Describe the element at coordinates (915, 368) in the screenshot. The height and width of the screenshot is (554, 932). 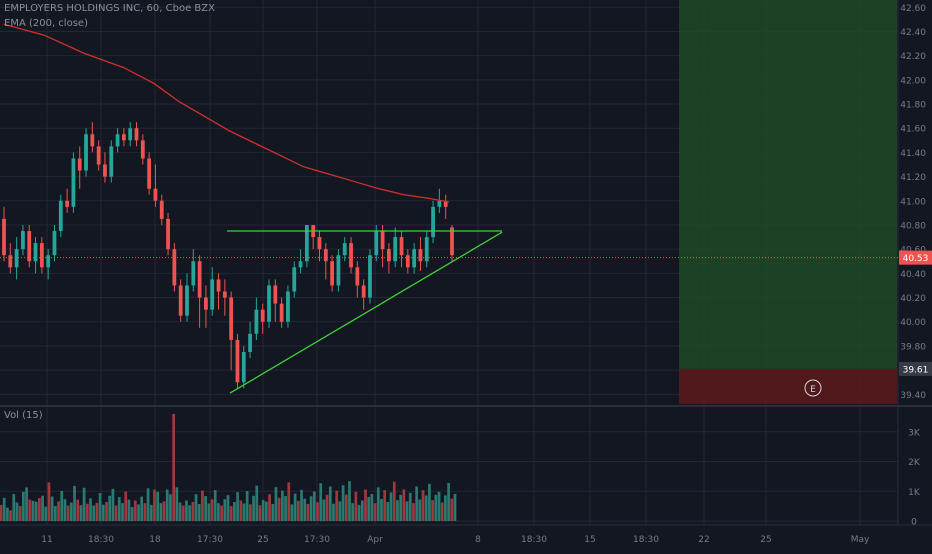
I see `stop-price-badge: 39.61` at that location.